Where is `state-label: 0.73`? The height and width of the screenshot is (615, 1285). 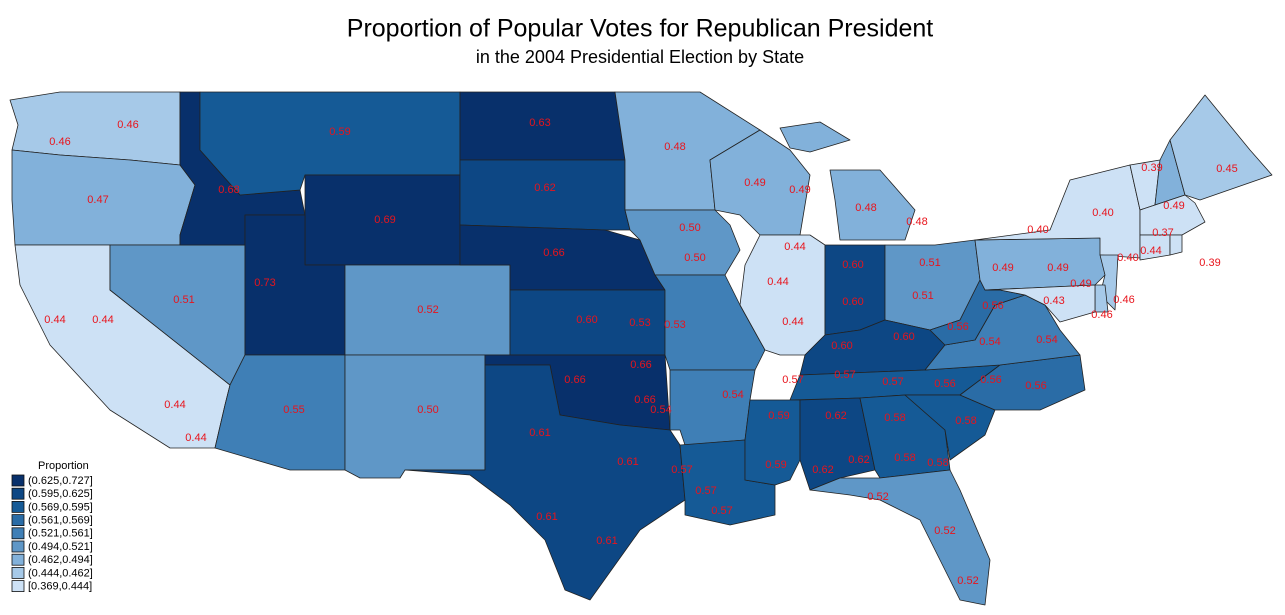
state-label: 0.73 is located at coordinates (264, 283).